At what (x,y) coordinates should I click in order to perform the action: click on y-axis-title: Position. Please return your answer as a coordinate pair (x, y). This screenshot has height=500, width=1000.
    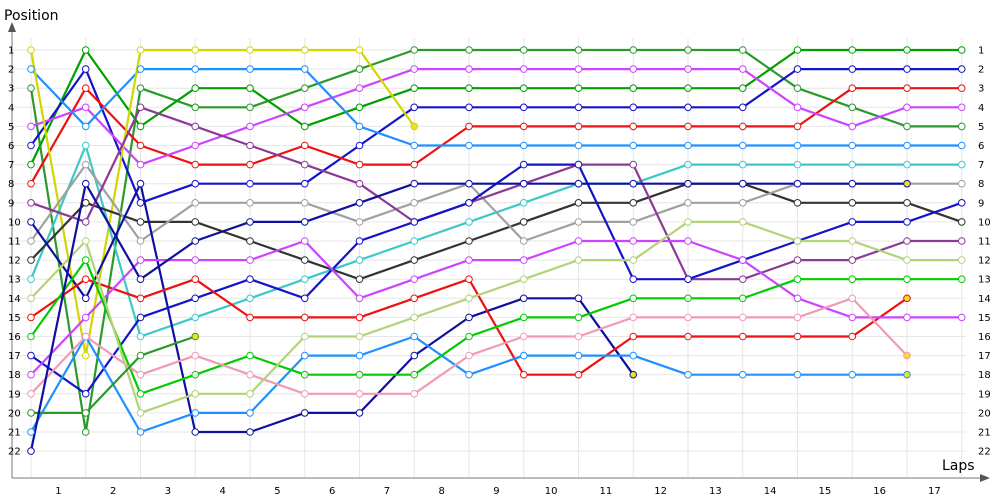
    Looking at the image, I should click on (31, 16).